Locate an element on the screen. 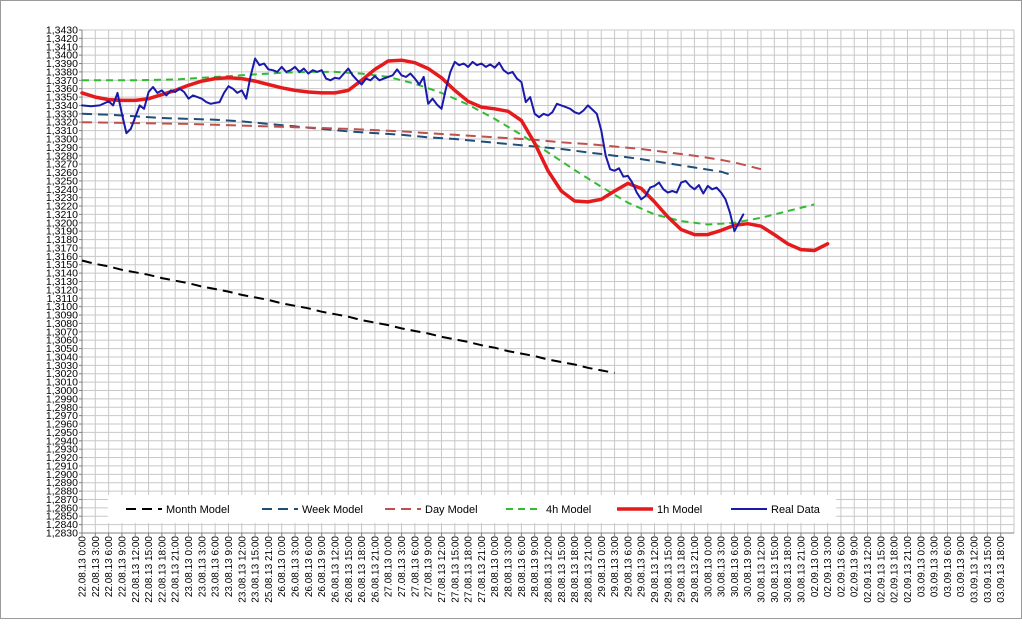 The height and width of the screenshot is (624, 1022). x-tick-label: 30.08.13 18:00 is located at coordinates (788, 569).